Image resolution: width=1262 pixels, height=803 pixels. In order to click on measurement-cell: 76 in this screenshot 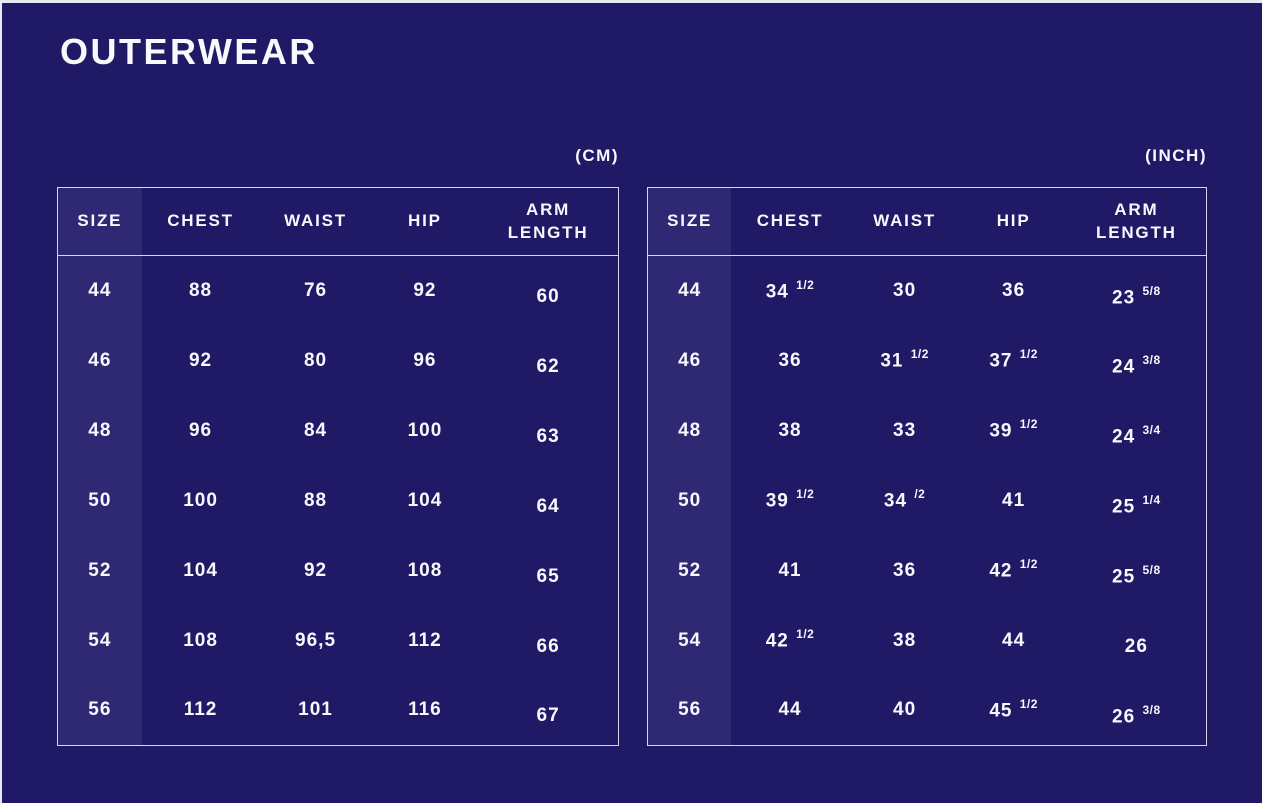, I will do `click(315, 290)`.